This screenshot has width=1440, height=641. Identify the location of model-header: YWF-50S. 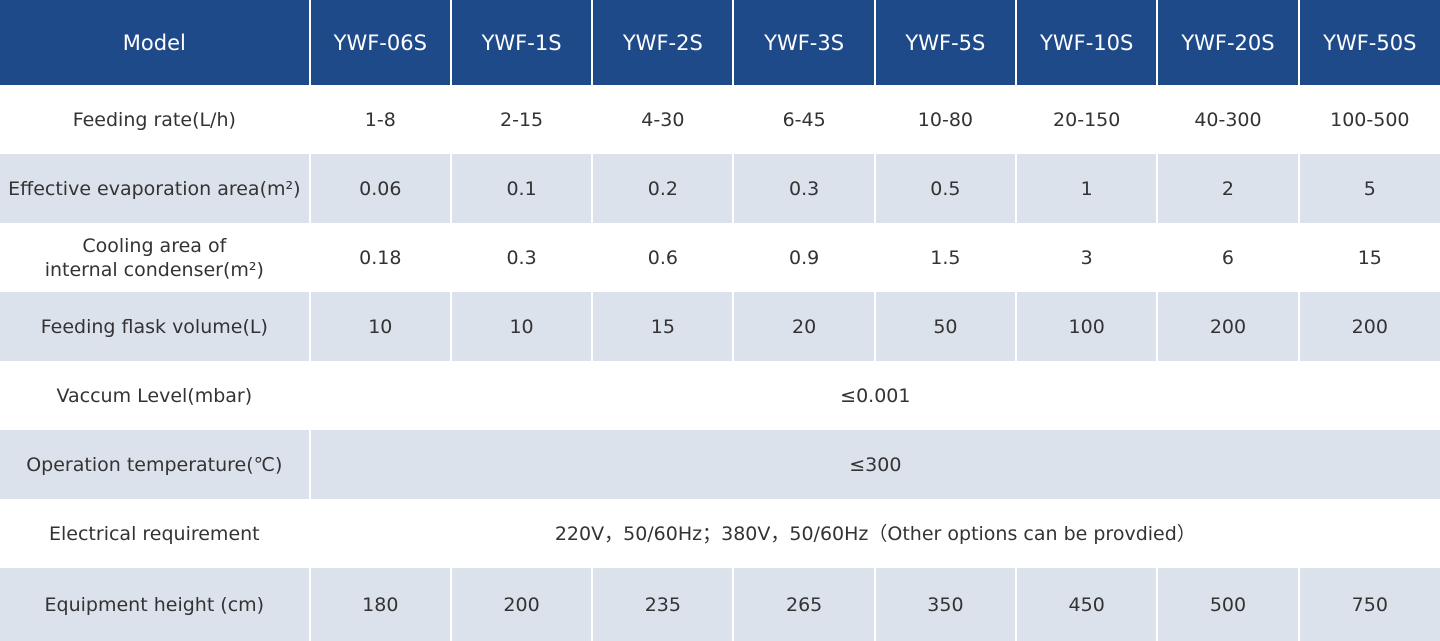
(1368, 42).